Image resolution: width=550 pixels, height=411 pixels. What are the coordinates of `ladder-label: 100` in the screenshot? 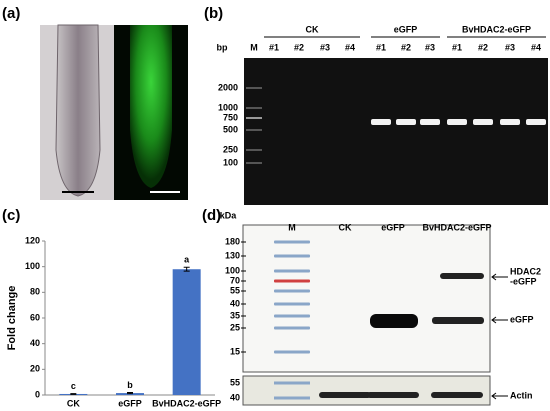 It's located at (230, 162).